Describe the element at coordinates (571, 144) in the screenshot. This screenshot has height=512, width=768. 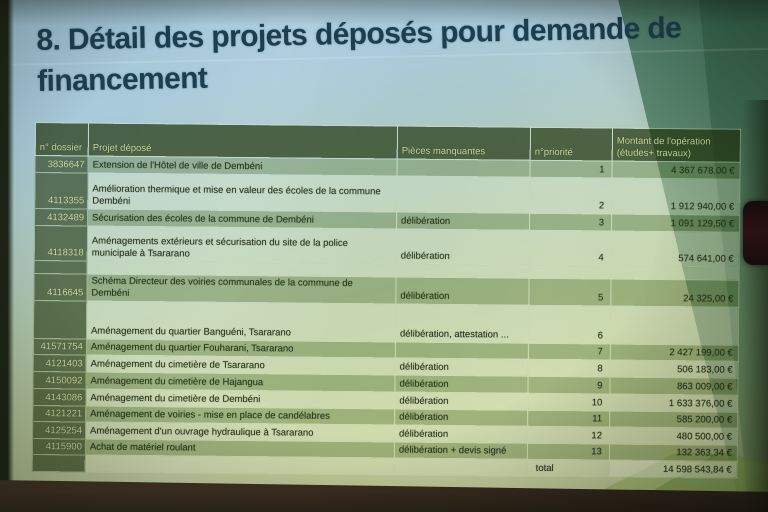
I see `column-header-priorite: n°priorité` at that location.